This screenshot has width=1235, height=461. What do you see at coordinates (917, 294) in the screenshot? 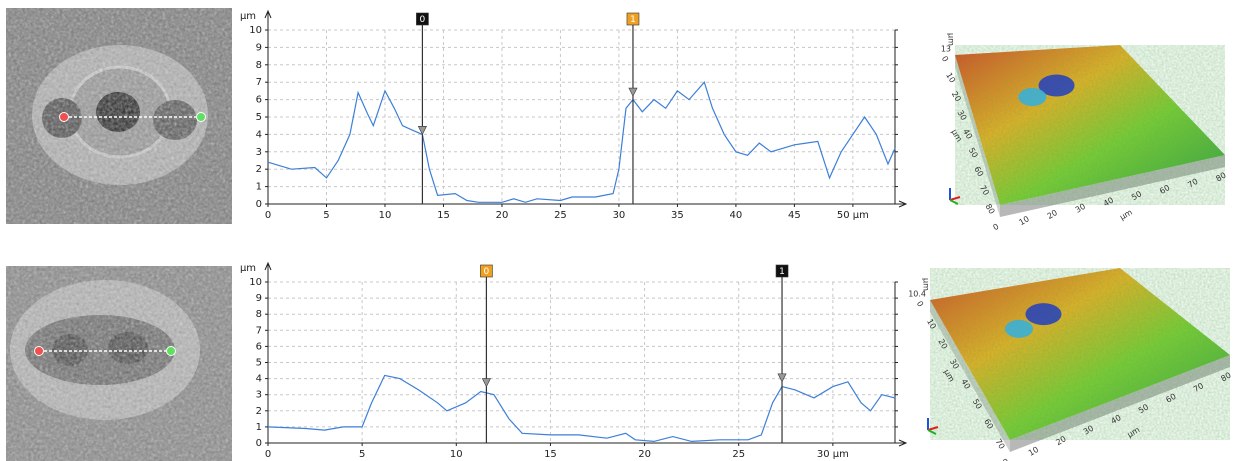
I see `surface-z-max: 10.4` at bounding box center [917, 294].